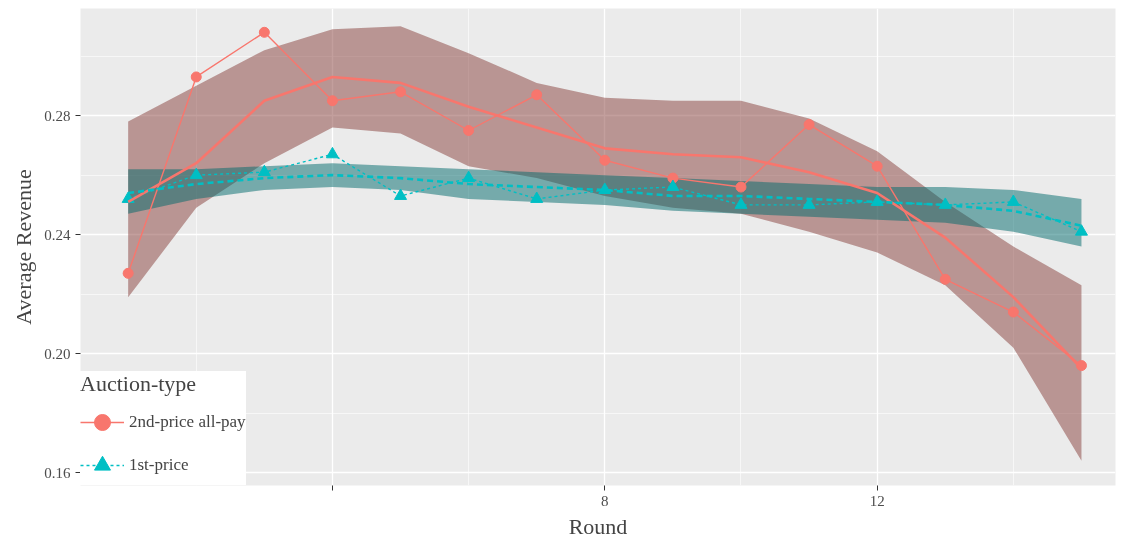 This screenshot has width=1130, height=560. I want to click on x-axis-title: Round, so click(598, 526).